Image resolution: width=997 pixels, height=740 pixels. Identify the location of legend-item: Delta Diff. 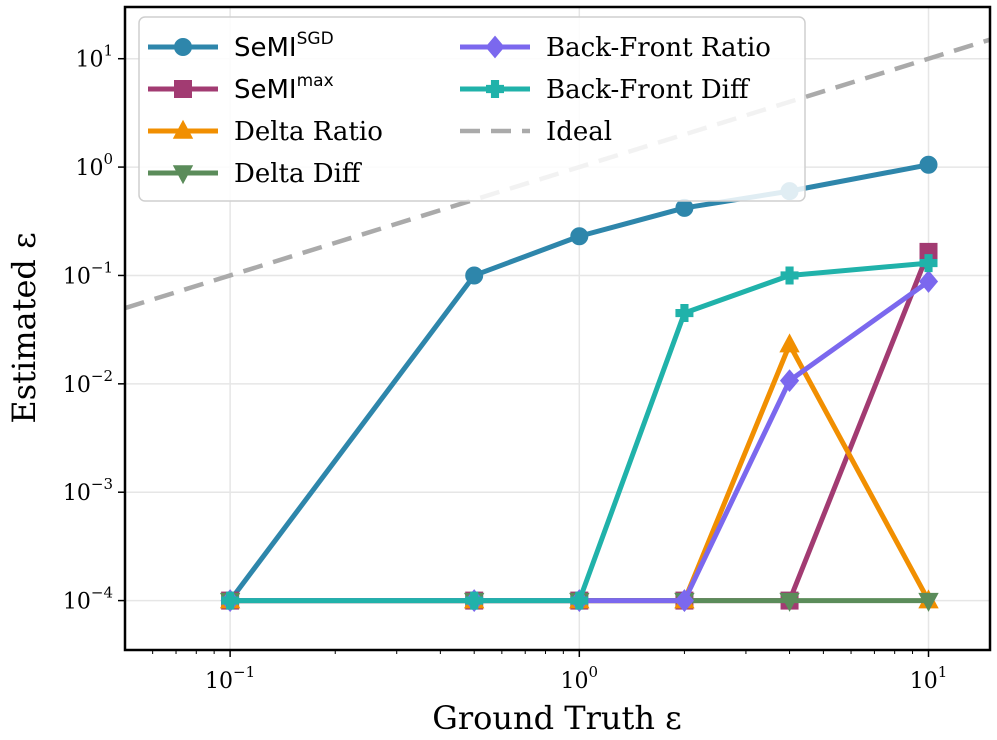
(255, 174).